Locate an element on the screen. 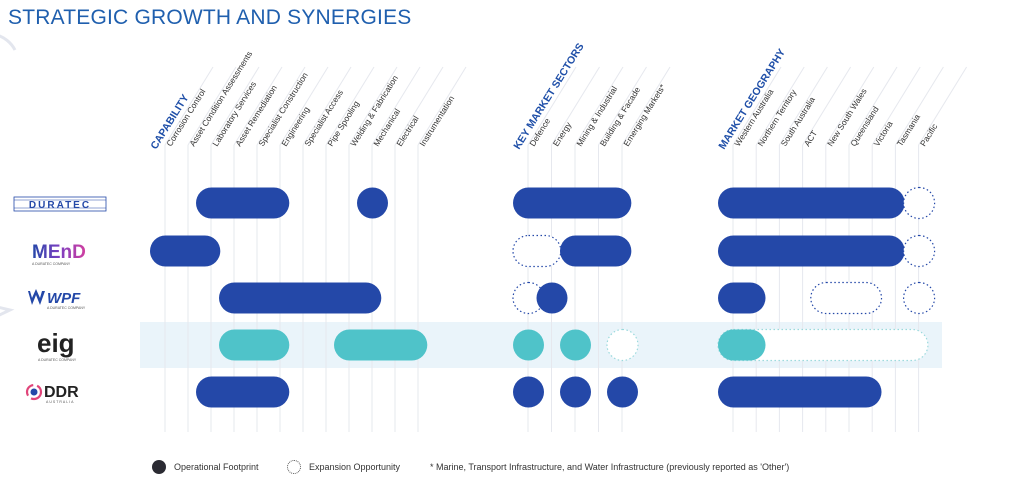 The image size is (1029, 490). operational-footprint-swatch is located at coordinates (159, 467).